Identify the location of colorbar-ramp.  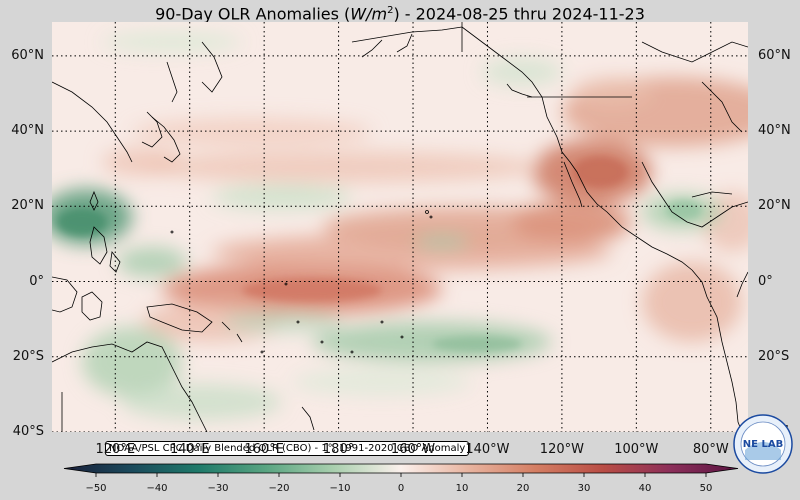
(401, 468).